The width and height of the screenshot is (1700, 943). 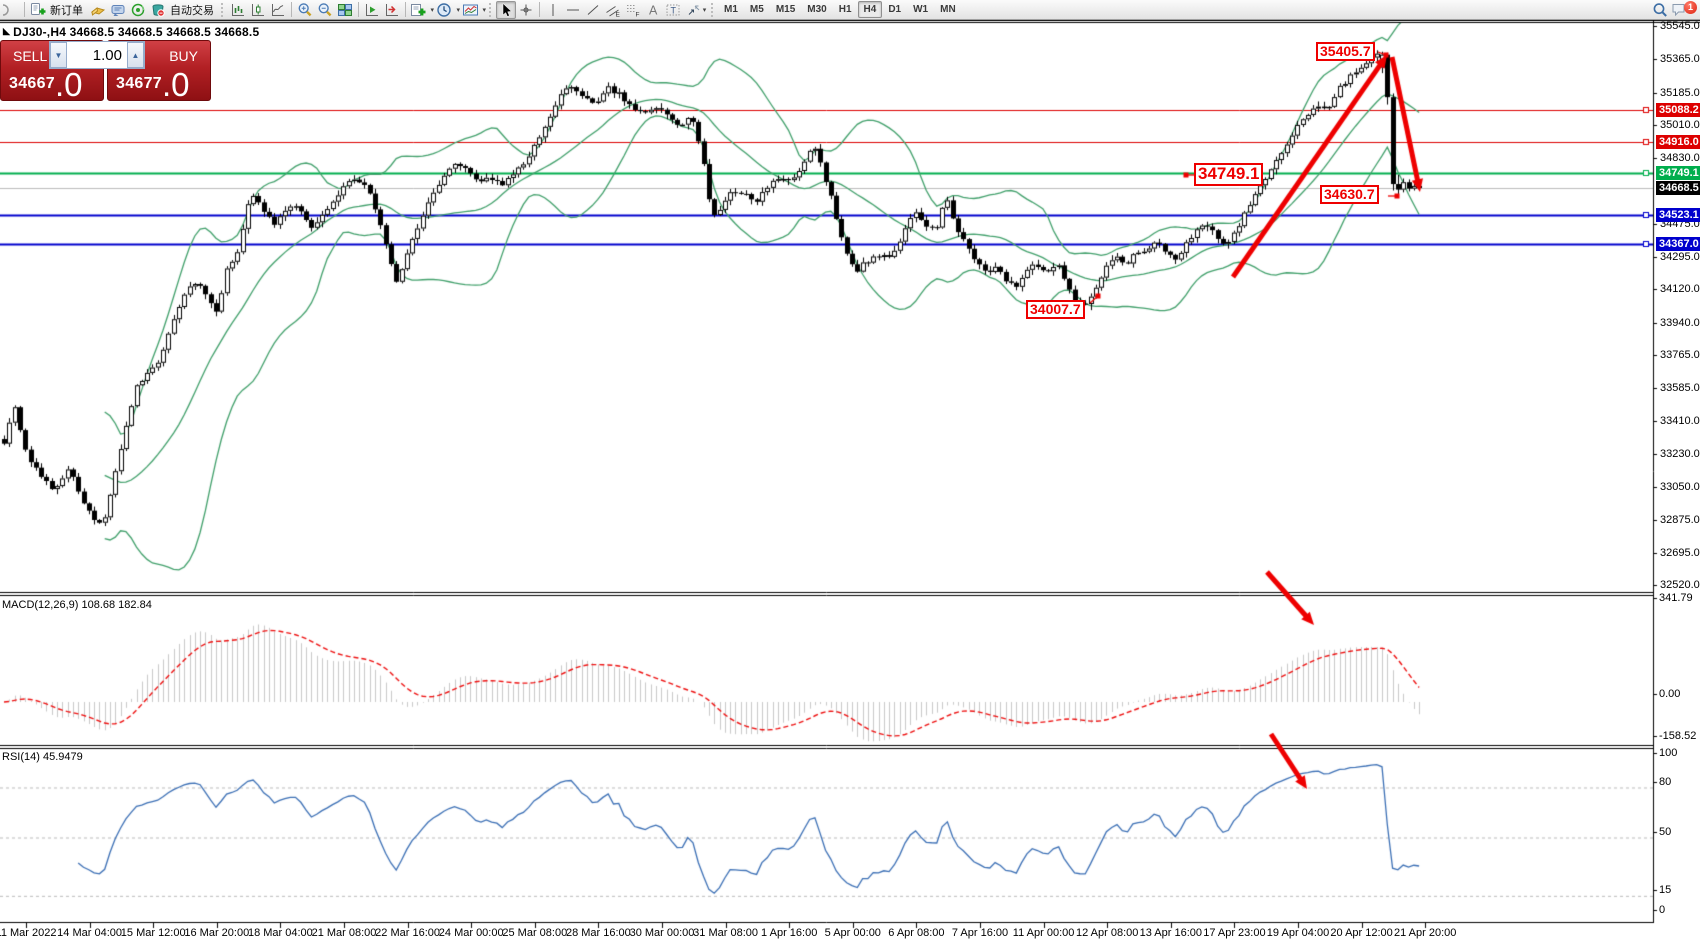 I want to click on horizontal-line-tool-icon, so click(x=573, y=10).